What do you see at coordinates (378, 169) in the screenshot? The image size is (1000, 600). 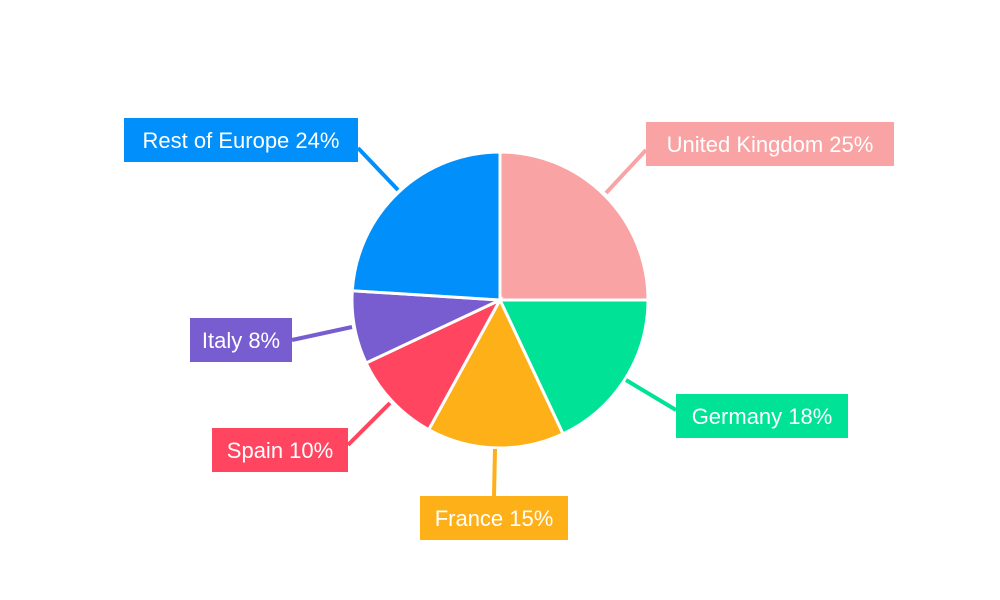 I see `leader-line-rest-of-europe` at bounding box center [378, 169].